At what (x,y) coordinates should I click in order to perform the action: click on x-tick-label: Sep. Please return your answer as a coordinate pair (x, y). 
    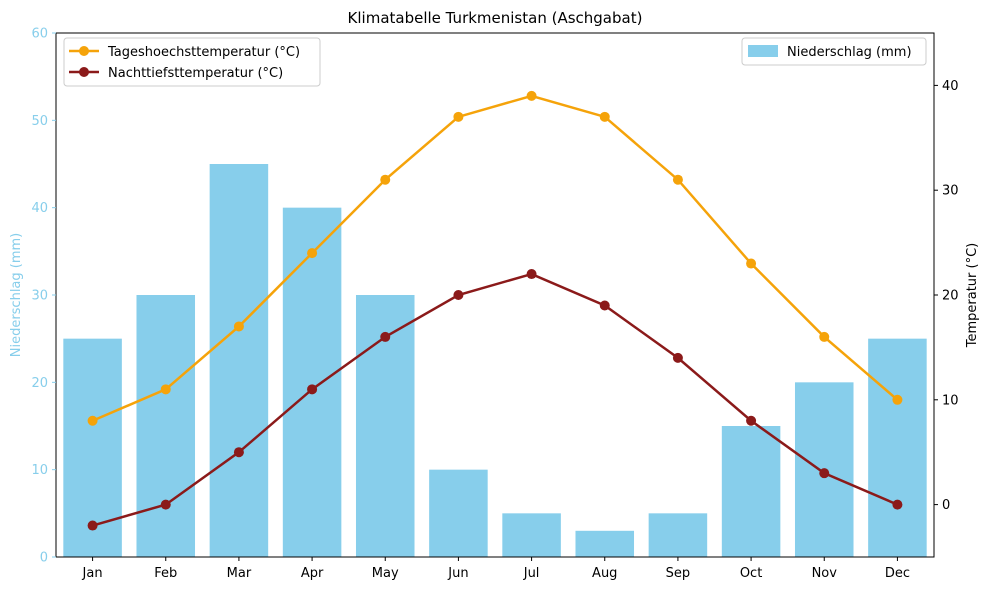
    Looking at the image, I should click on (678, 573).